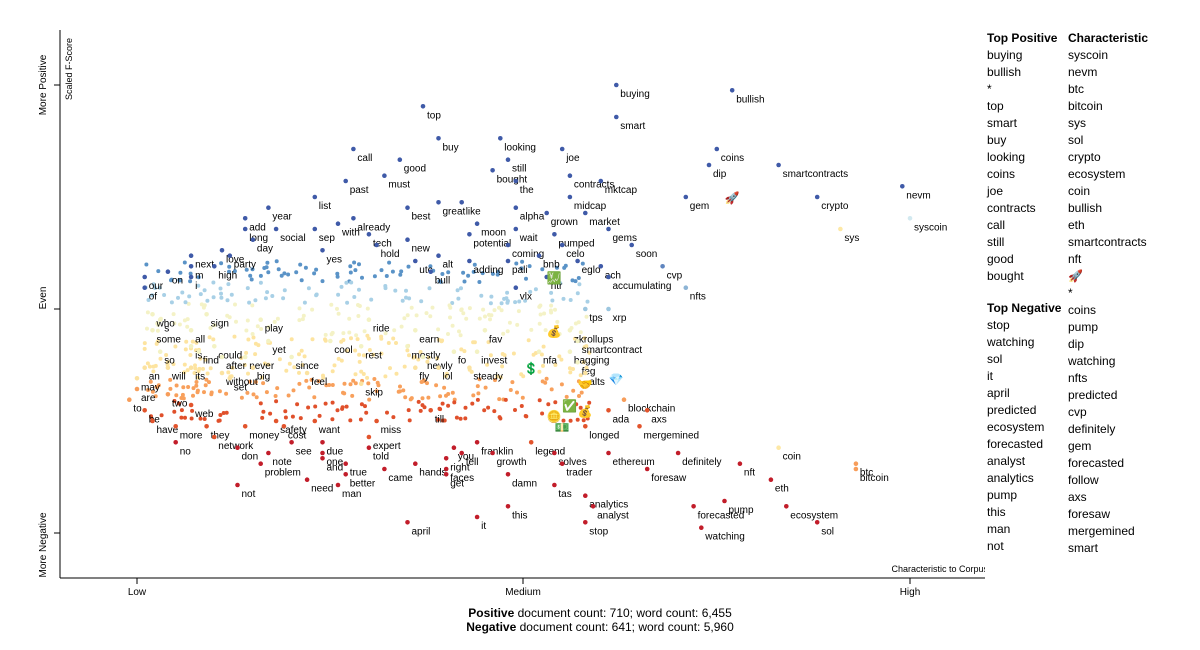 The width and height of the screenshot is (1200, 650). What do you see at coordinates (1076, 89) in the screenshot?
I see `characteristic-item-2: btc` at bounding box center [1076, 89].